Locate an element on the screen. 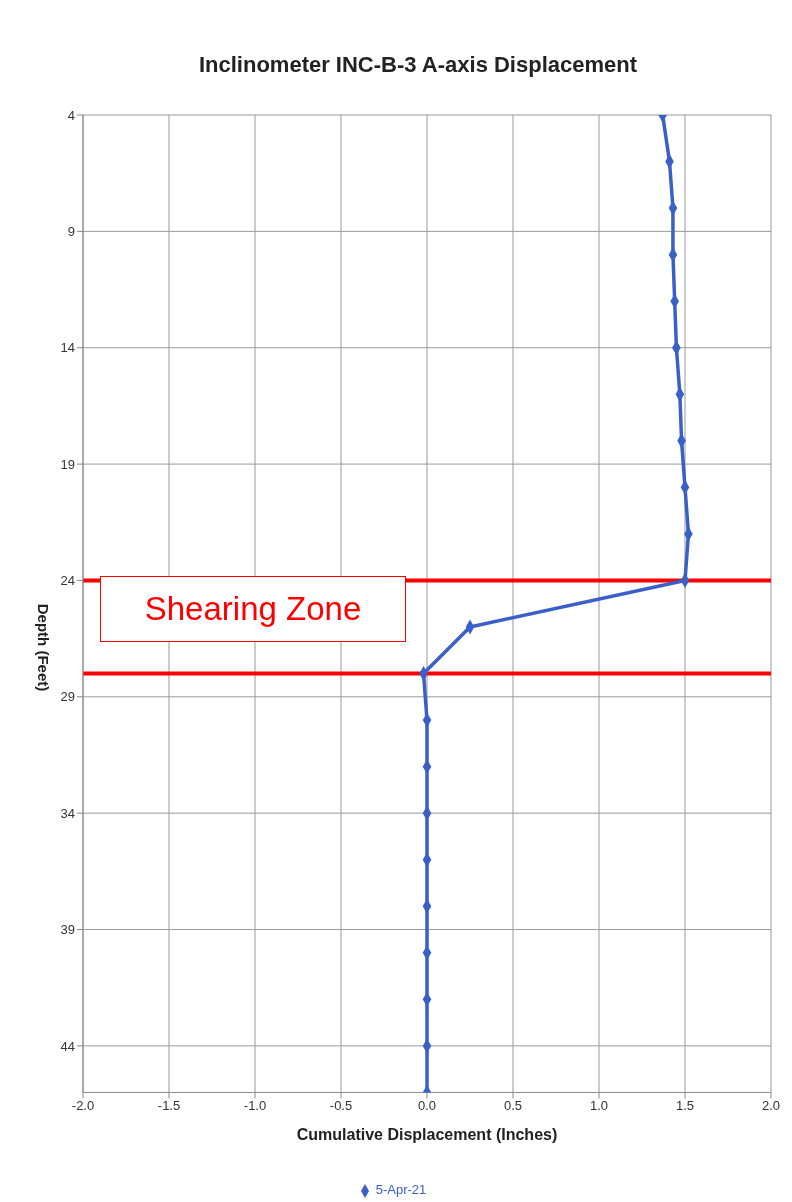 The image size is (792, 1202). x-tick-label: 0.5 is located at coordinates (513, 1105).